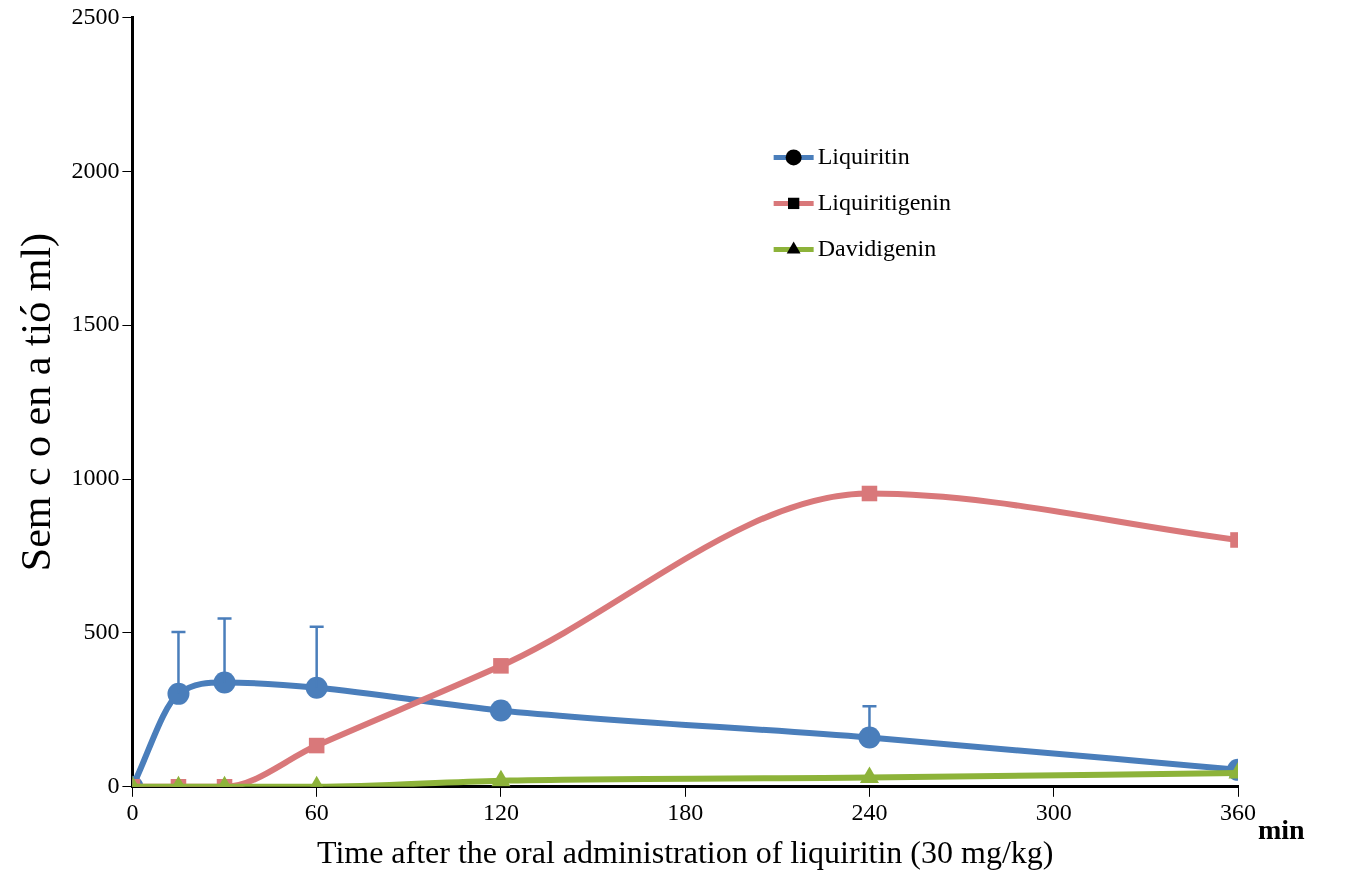 The width and height of the screenshot is (1348, 888). I want to click on y-tick-label: 0, so click(113, 785).